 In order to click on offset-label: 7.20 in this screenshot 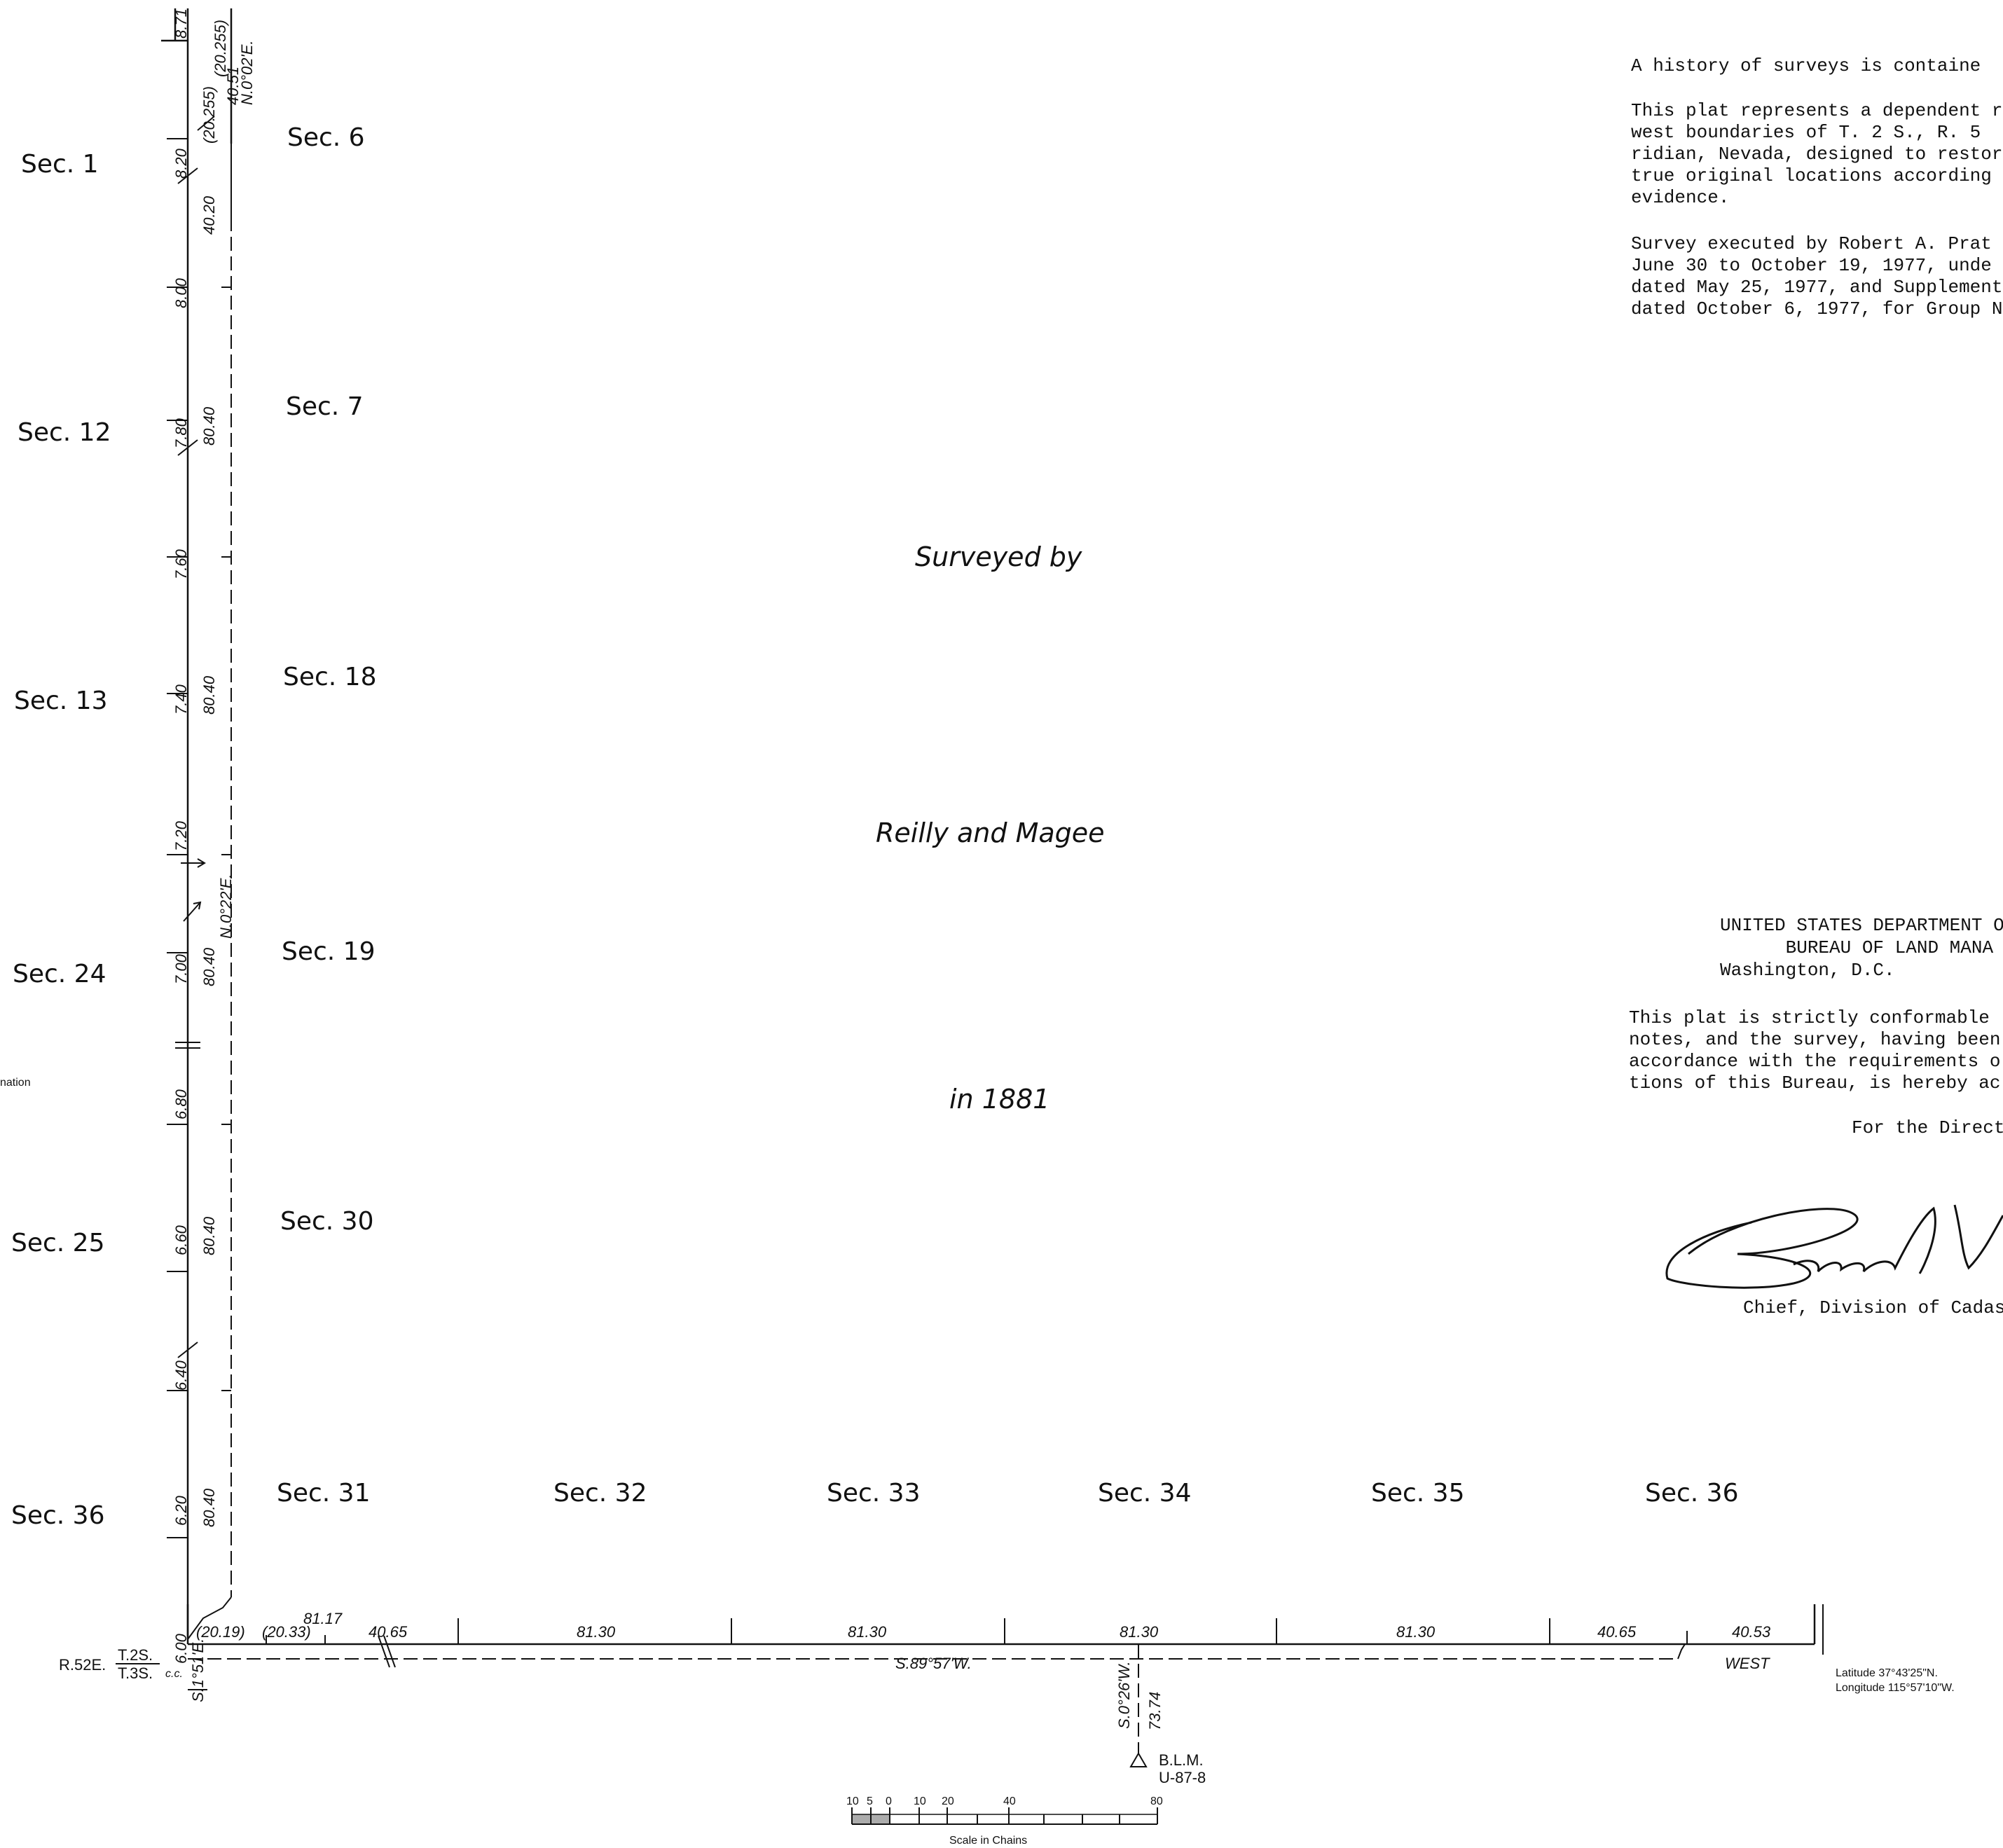, I will do `click(181, 836)`.